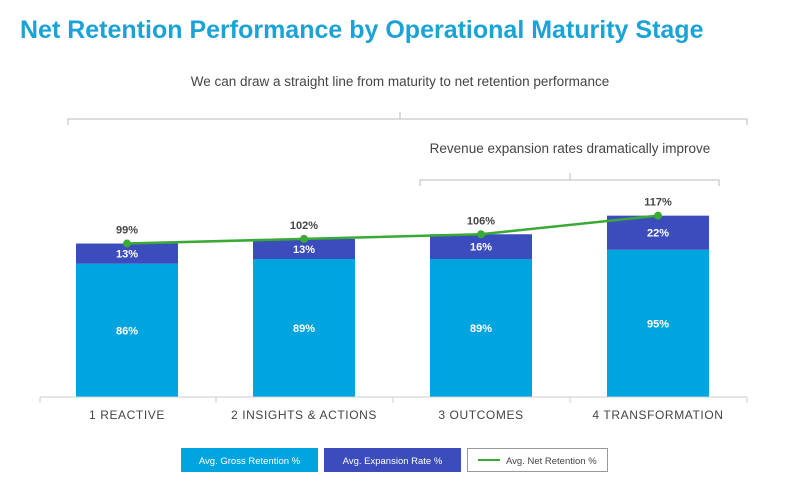 The width and height of the screenshot is (800, 495). Describe the element at coordinates (127, 415) in the screenshot. I see `category-label-1: 1 REACTIVE` at that location.